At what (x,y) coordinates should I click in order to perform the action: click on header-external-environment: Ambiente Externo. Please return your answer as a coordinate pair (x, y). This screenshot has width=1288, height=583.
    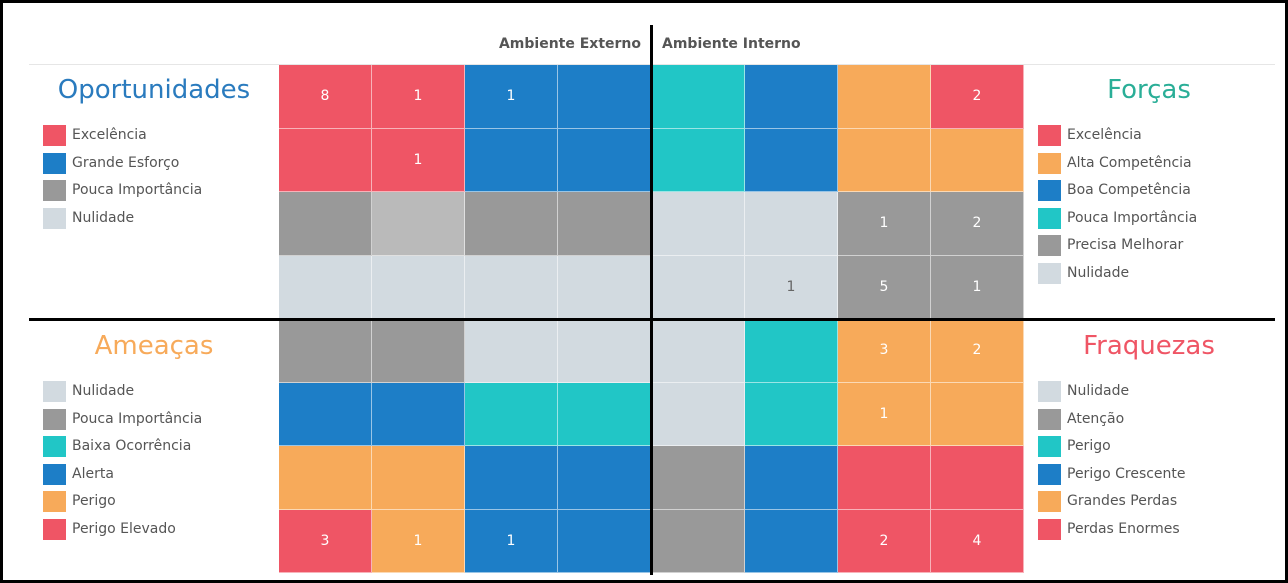
    Looking at the image, I should click on (569, 44).